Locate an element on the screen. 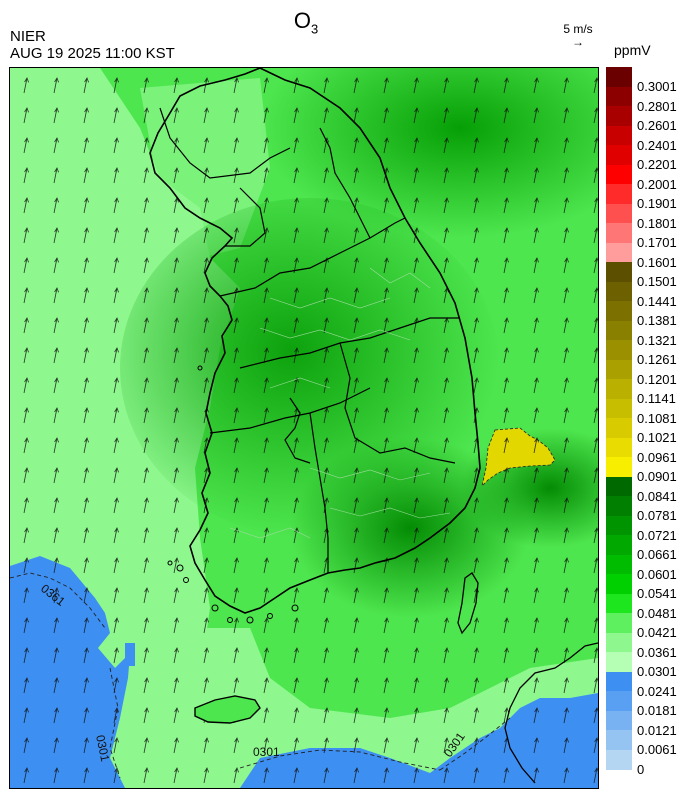 This screenshot has width=692, height=798. legend-tick-label: 0.0301 is located at coordinates (657, 671).